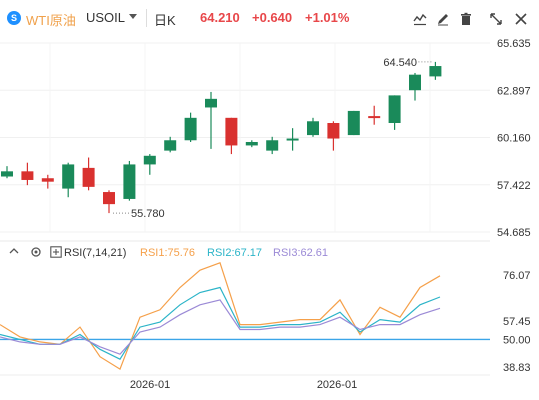 This screenshot has width=539, height=400. What do you see at coordinates (51, 20) in the screenshot?
I see `symbol-name: WTI原油` at bounding box center [51, 20].